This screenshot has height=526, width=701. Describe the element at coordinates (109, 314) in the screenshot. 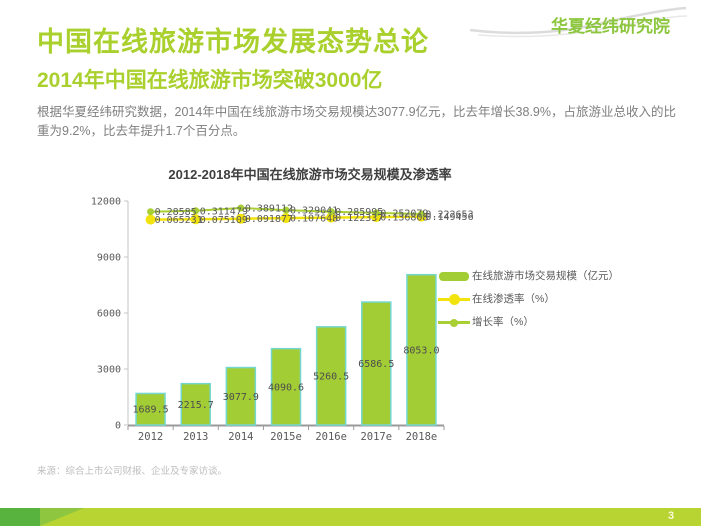

I see `y-axis-label: 6000` at that location.